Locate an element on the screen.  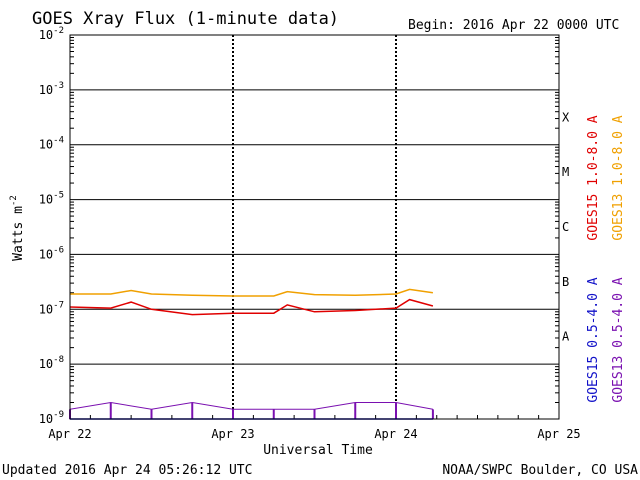
y-tick-label: 10⁻⁶ is located at coordinates (51, 253).